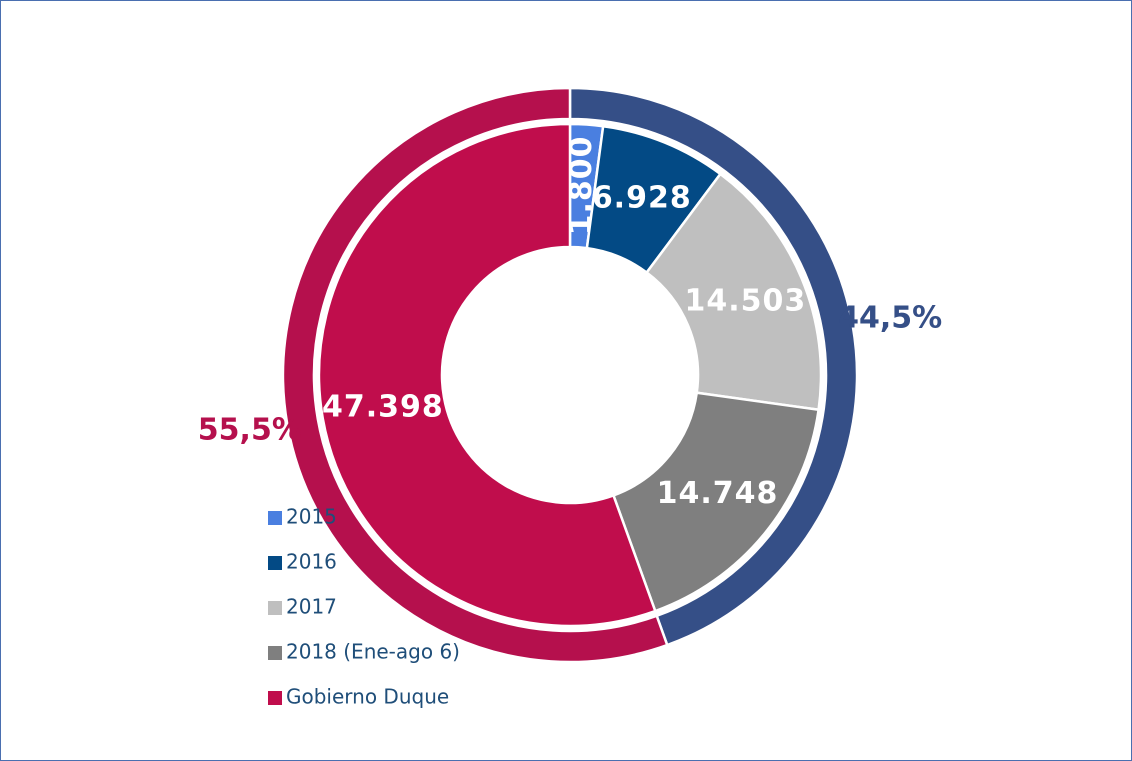 This screenshot has height=761, width=1132. I want to click on value-label: 14.748, so click(718, 493).